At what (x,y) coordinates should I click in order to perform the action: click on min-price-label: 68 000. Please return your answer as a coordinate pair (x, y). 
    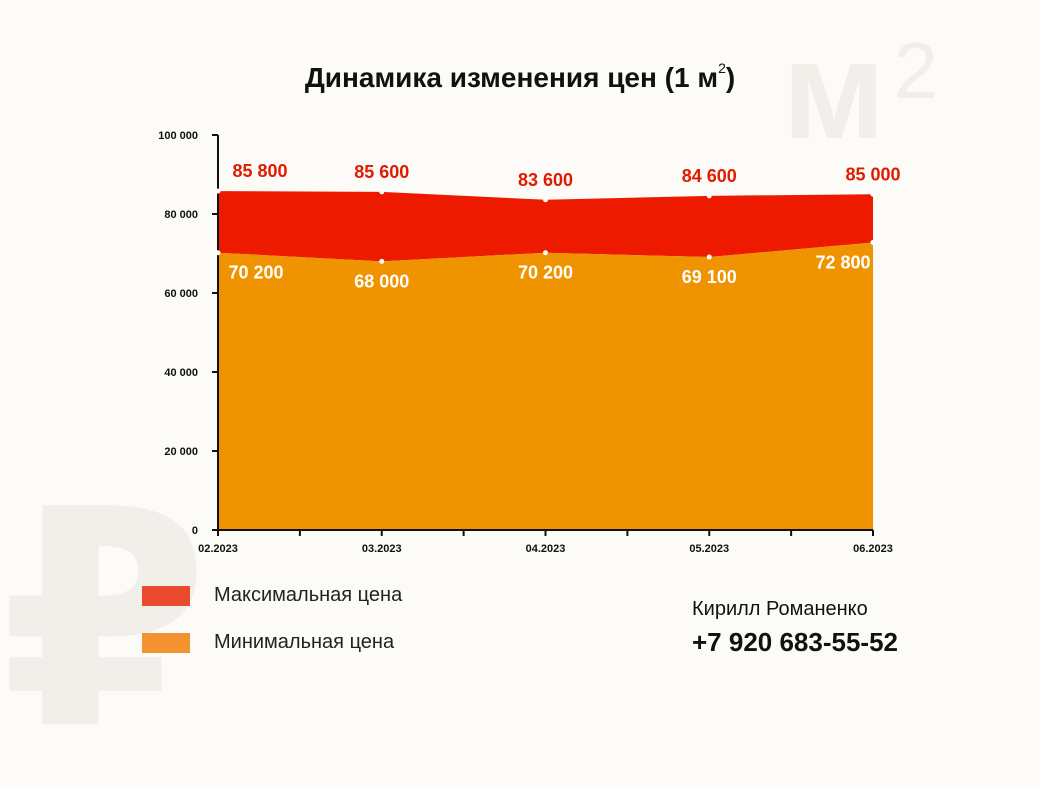
    Looking at the image, I should click on (381, 281).